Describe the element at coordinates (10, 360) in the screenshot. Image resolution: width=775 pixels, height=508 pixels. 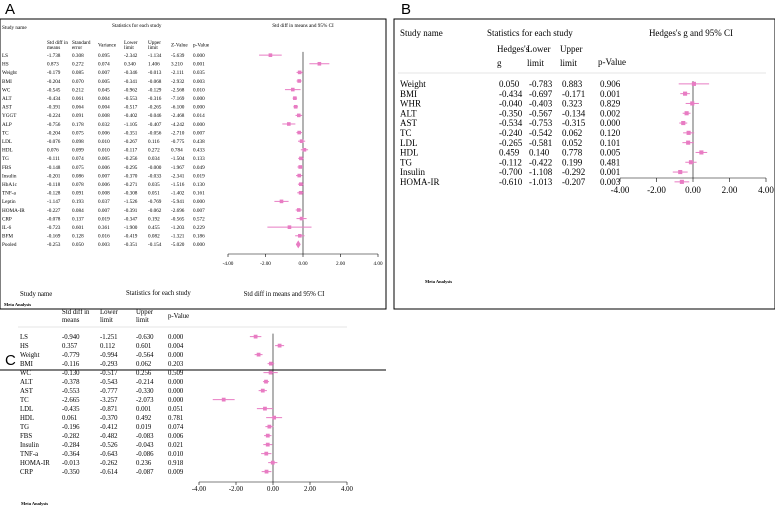
I see `panel-label: C` at that location.